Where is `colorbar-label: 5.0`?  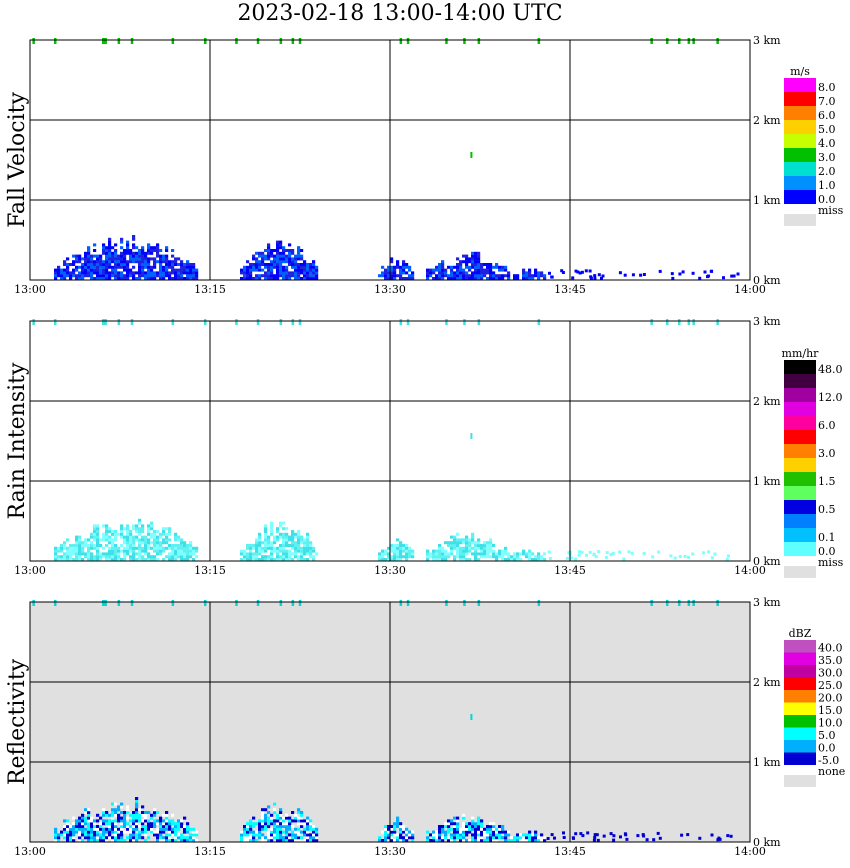 colorbar-label: 5.0 is located at coordinates (827, 735).